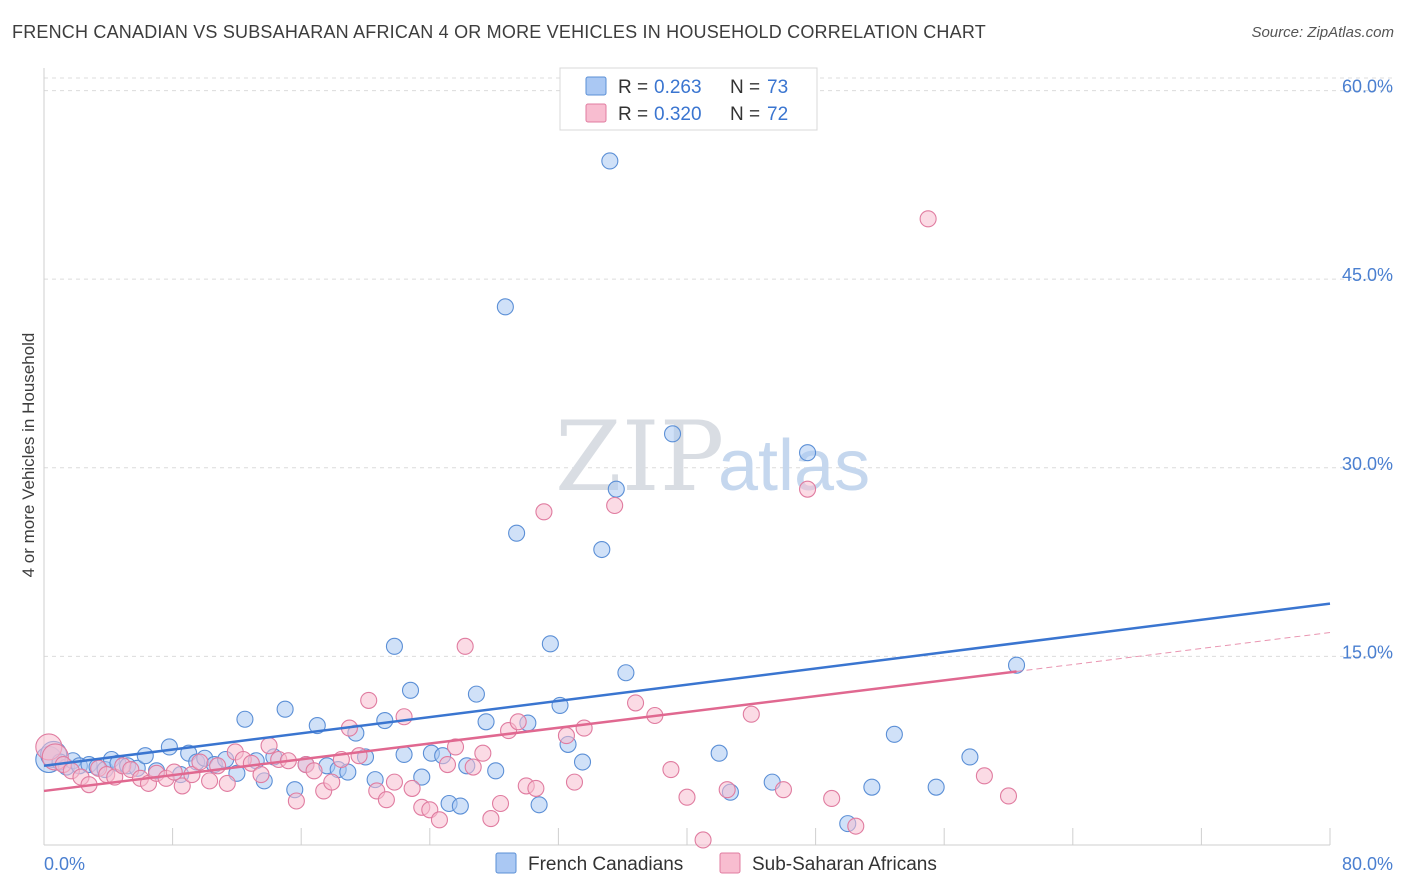 The width and height of the screenshot is (1406, 892). Describe the element at coordinates (1367, 652) in the screenshot. I see `y-tick-label: 15.0%` at that location.